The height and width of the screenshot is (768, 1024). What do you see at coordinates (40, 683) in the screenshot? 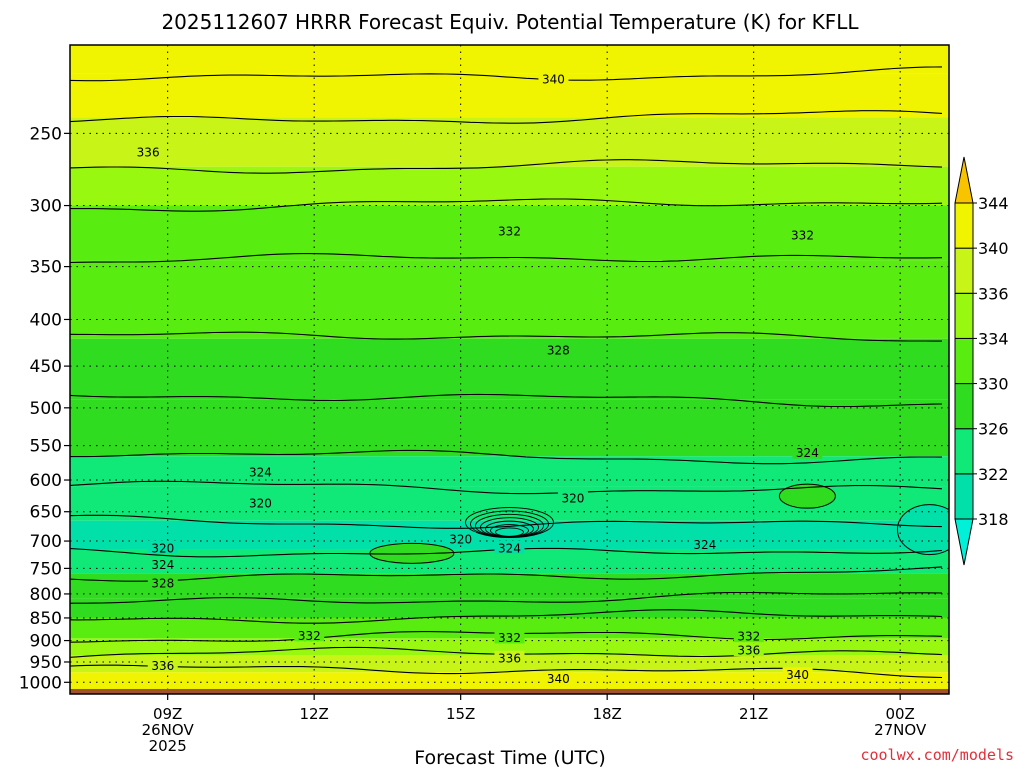
I see `y-tick-label: 1000` at bounding box center [40, 683].